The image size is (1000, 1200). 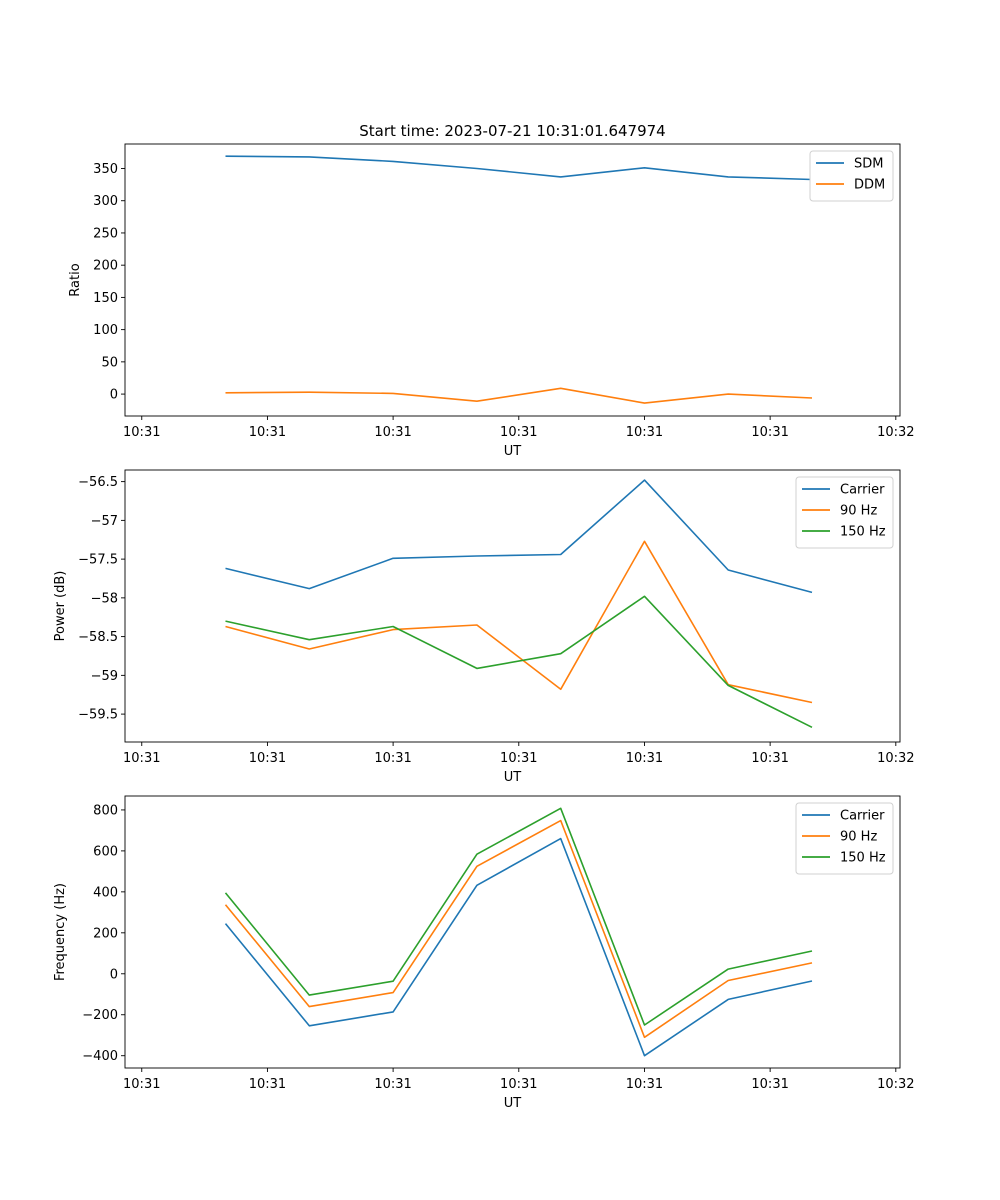 What do you see at coordinates (105, 233) in the screenshot?
I see `y-tick-label: 250` at bounding box center [105, 233].